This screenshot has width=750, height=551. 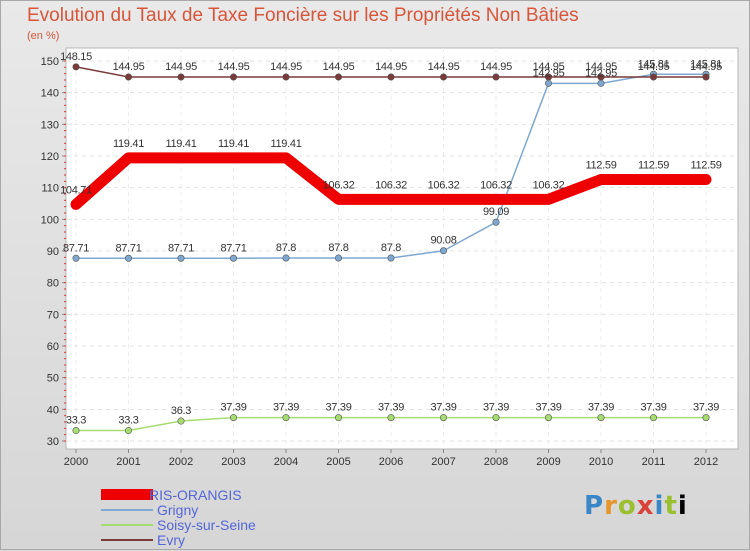 What do you see at coordinates (391, 181) in the screenshot?
I see `series-line-ris-orangis` at bounding box center [391, 181].